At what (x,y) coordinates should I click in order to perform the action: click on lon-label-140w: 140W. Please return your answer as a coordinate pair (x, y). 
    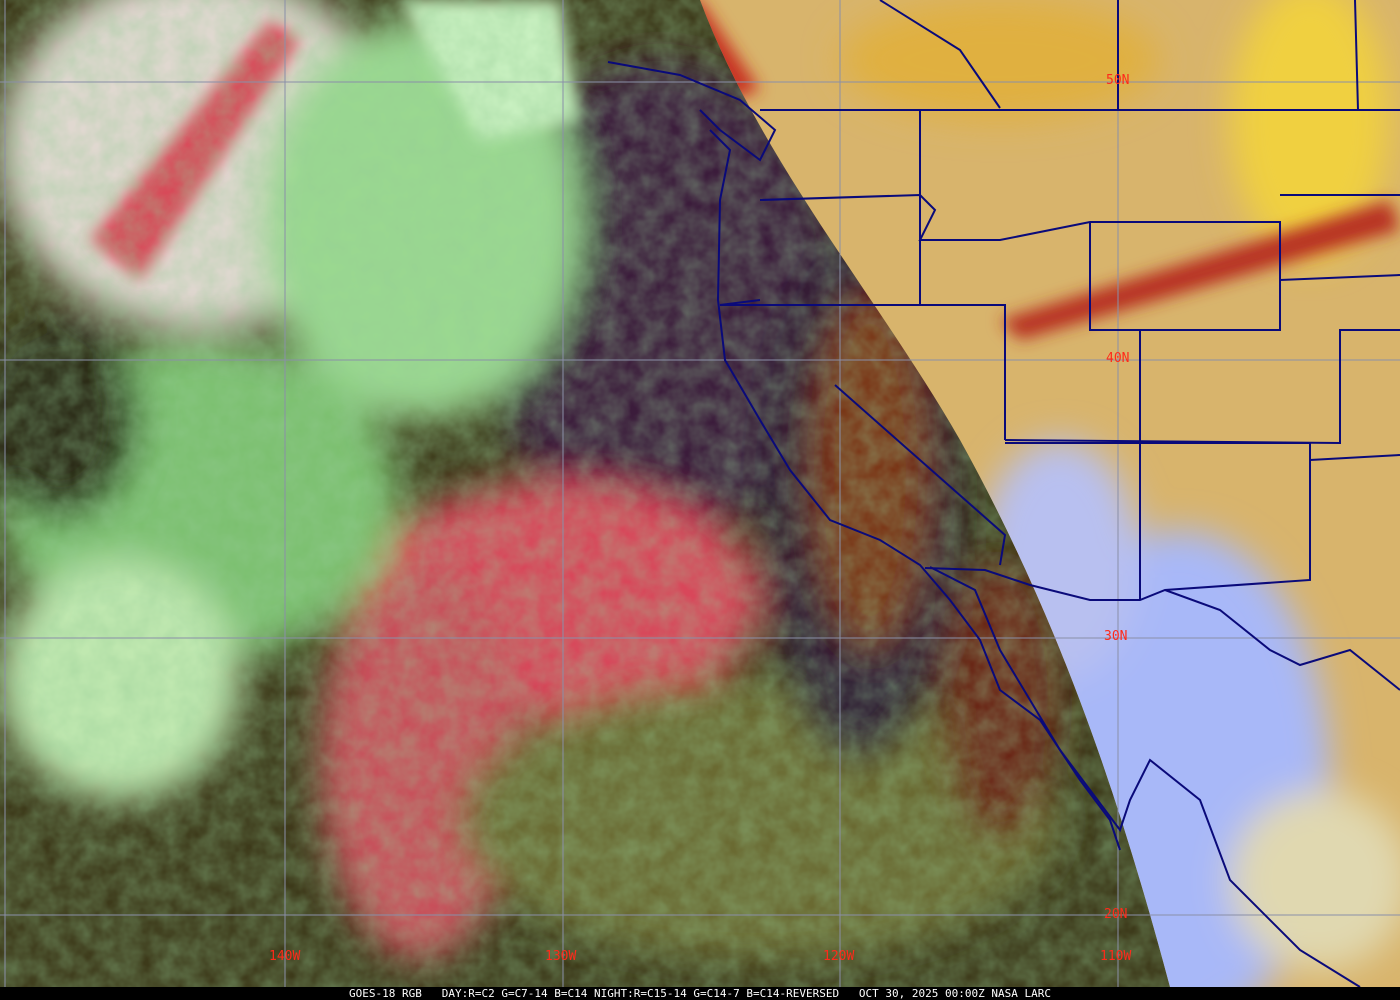
    Looking at the image, I should click on (285, 956).